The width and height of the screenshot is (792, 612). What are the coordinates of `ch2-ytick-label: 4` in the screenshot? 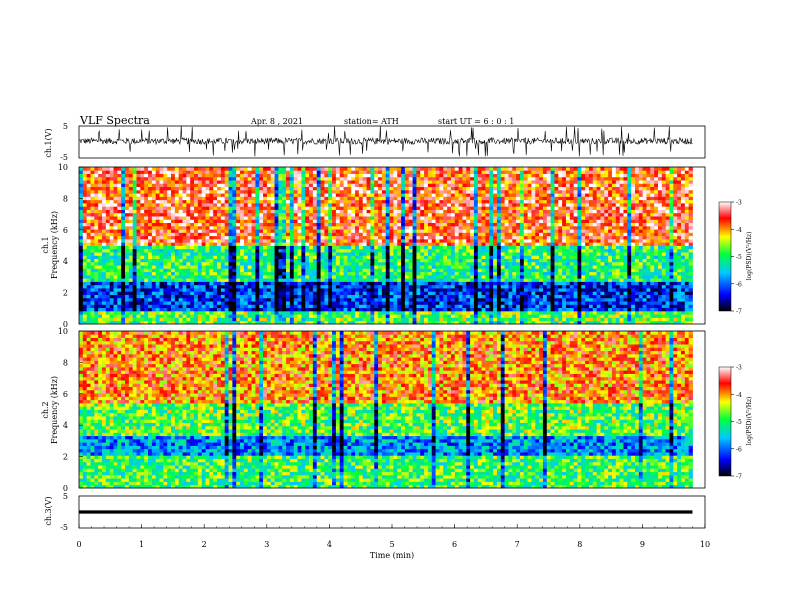 It's located at (65, 425).